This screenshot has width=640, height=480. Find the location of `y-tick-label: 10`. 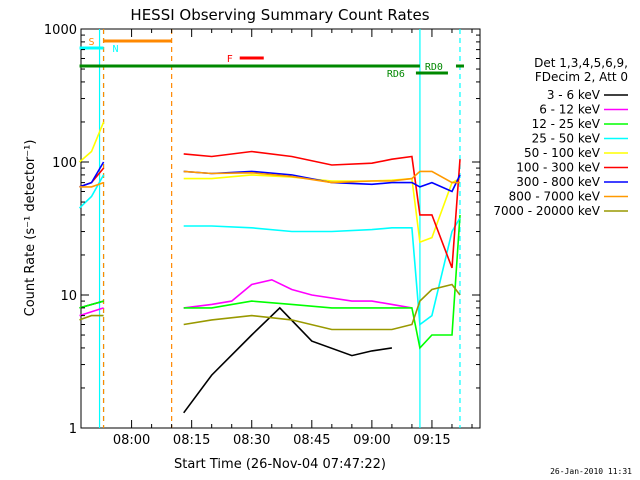

y-tick-label: 10 is located at coordinates (68, 296).